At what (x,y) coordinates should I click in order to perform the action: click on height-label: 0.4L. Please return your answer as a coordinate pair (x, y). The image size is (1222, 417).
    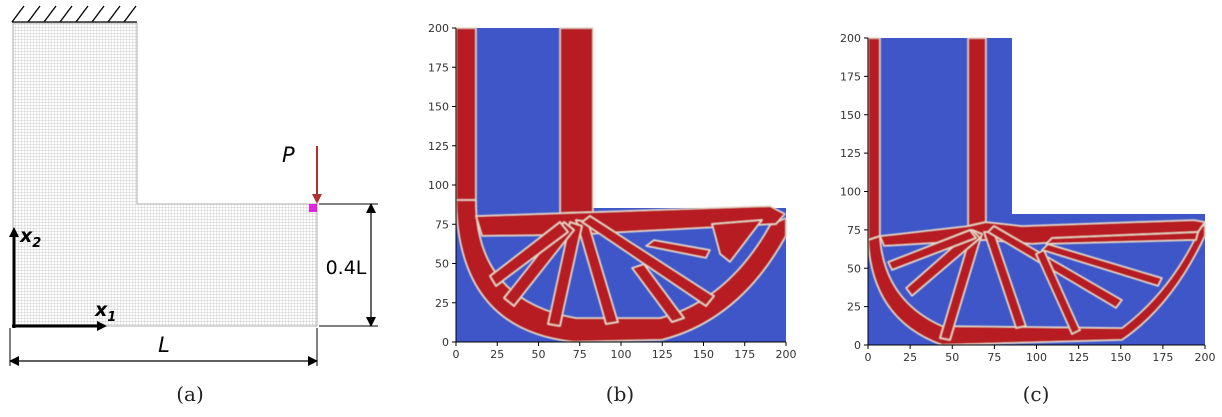
    Looking at the image, I should click on (346, 268).